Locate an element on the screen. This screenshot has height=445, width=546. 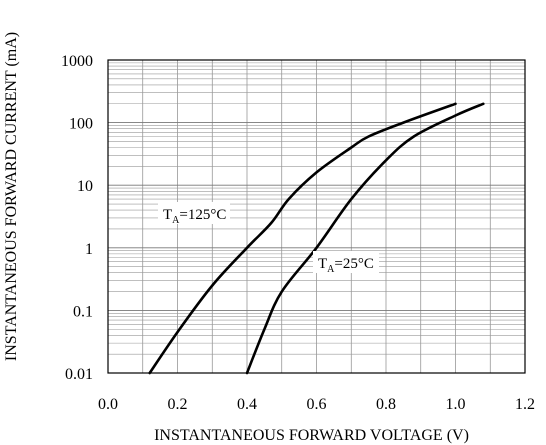
y-tick-label: 1000 is located at coordinates (77, 61).